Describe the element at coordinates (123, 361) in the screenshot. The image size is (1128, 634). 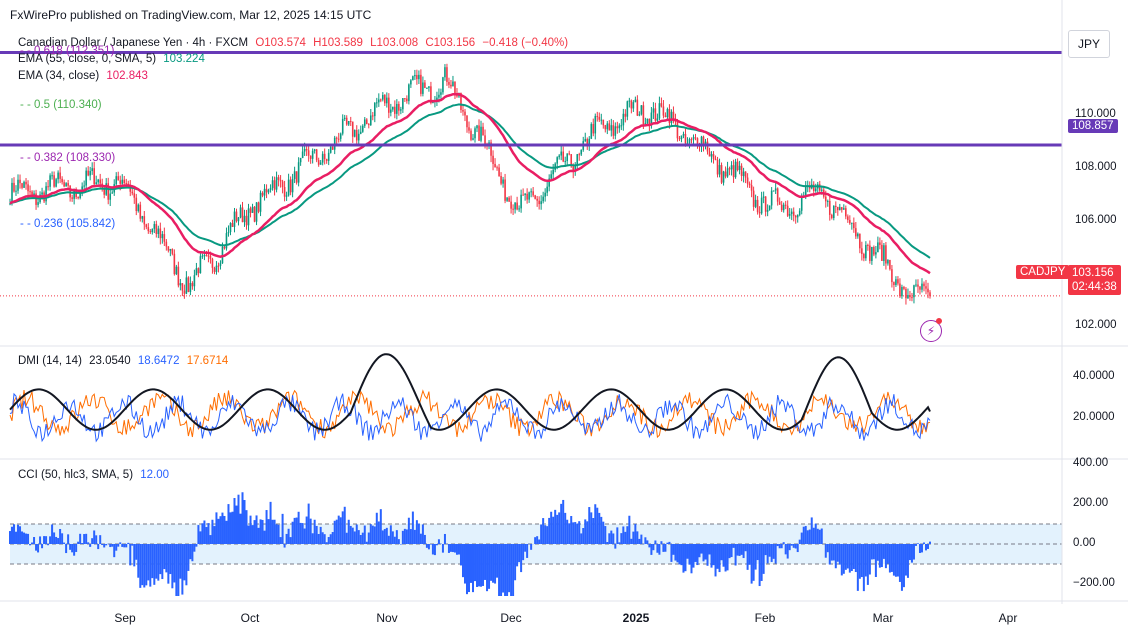
I see `dmi-legend: DMI (14, 14) 23.0540 18.6472 17.6714` at that location.